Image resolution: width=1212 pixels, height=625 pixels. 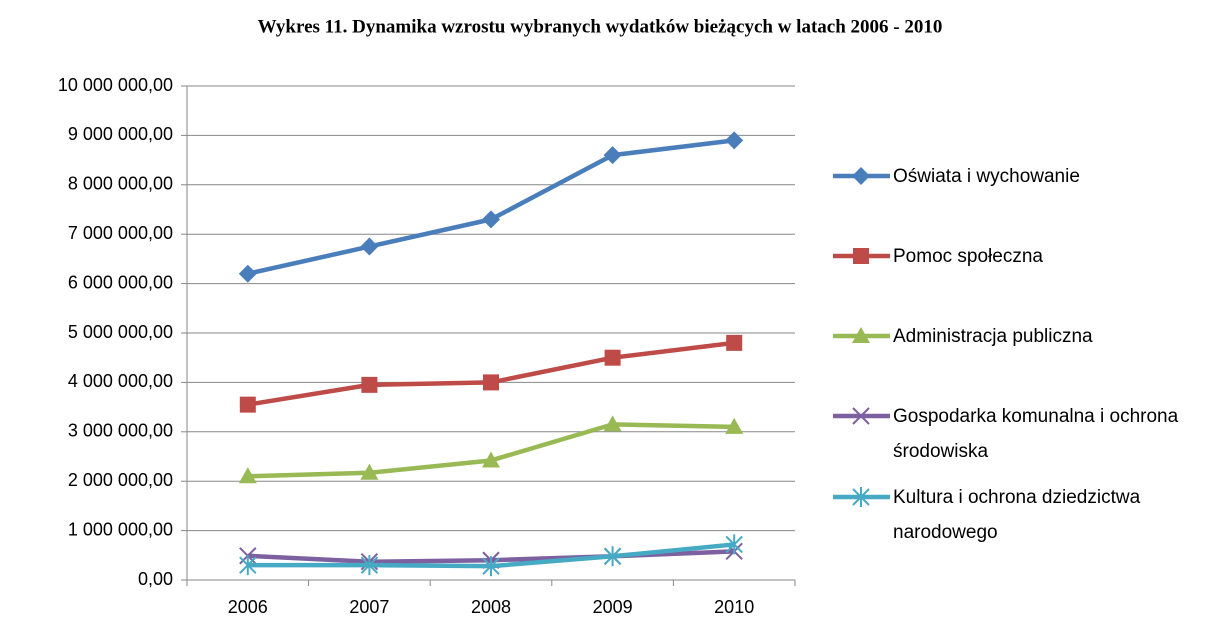 I want to click on y-tick-label: 4 000 000,00, so click(x=120, y=381).